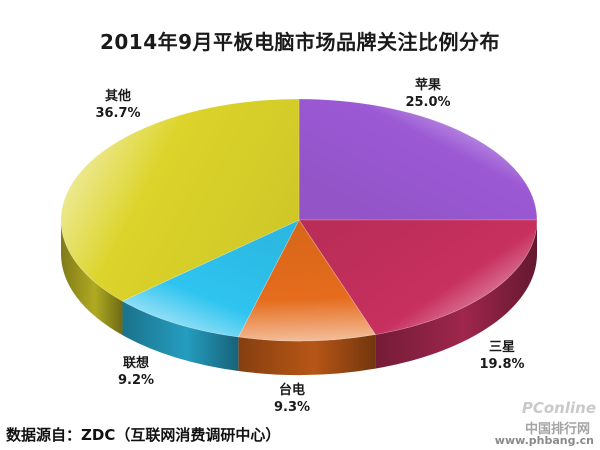 This screenshot has height=450, width=600. What do you see at coordinates (306, 280) in the screenshot?
I see `pie-slice-teclast` at bounding box center [306, 280].